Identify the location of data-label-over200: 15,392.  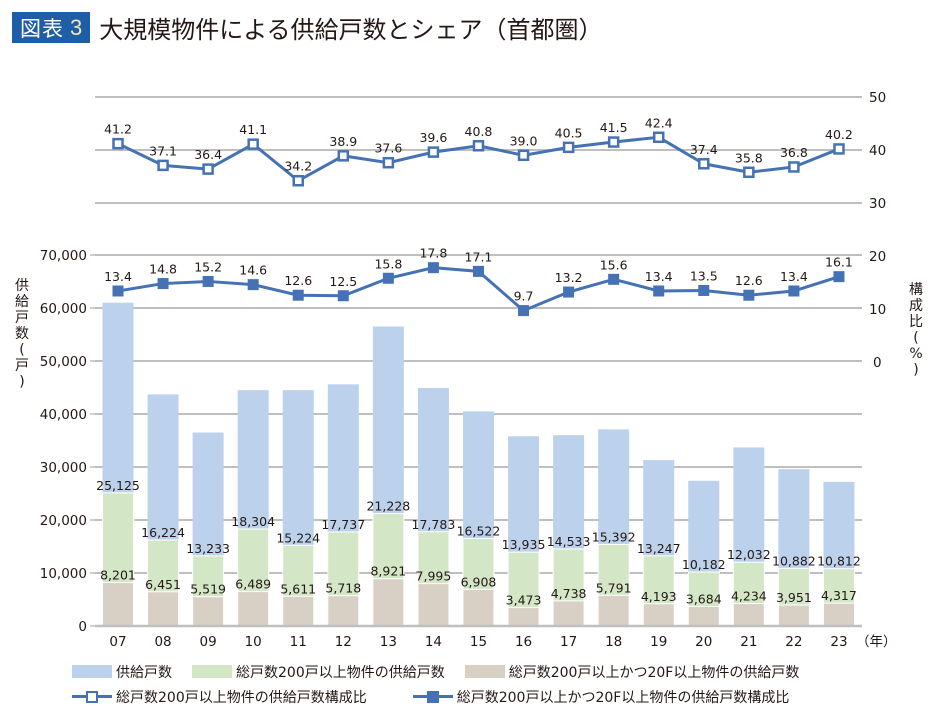
(614, 536).